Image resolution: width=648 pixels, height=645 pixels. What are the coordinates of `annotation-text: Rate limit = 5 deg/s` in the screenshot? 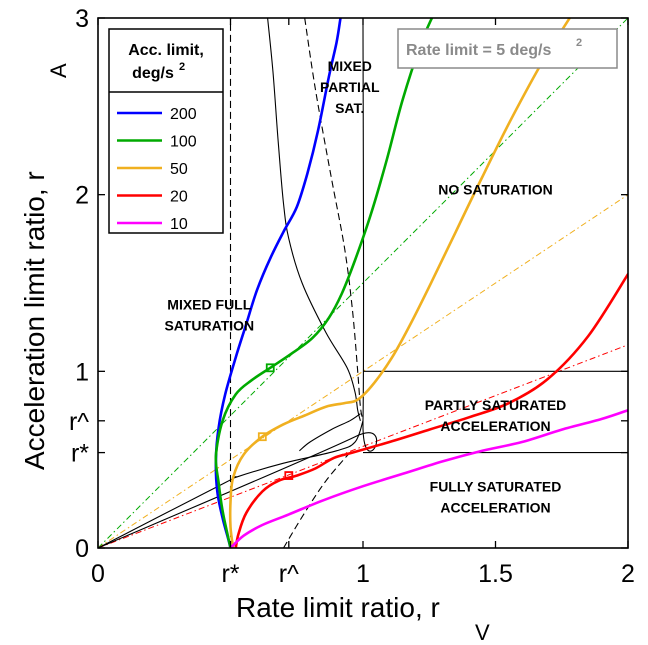 It's located at (478, 50).